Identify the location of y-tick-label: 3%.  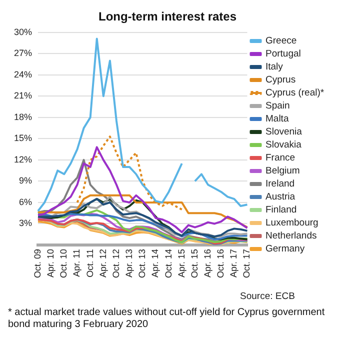
(25, 223).